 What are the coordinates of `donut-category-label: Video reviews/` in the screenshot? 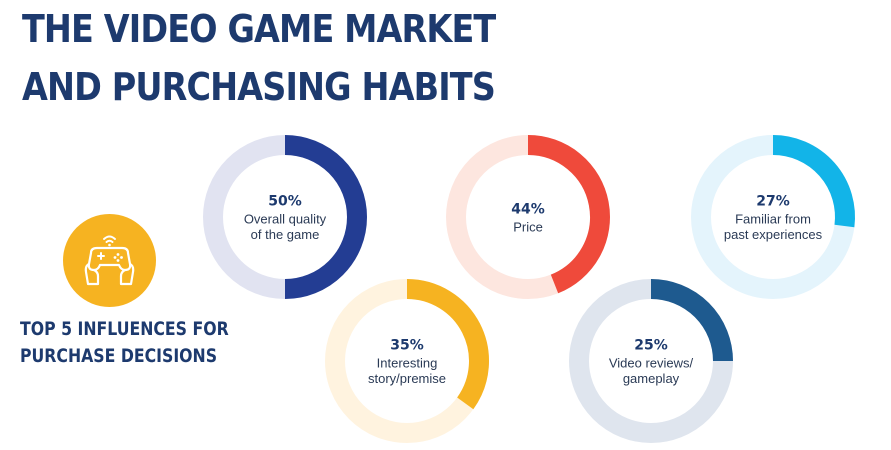 It's located at (651, 363).